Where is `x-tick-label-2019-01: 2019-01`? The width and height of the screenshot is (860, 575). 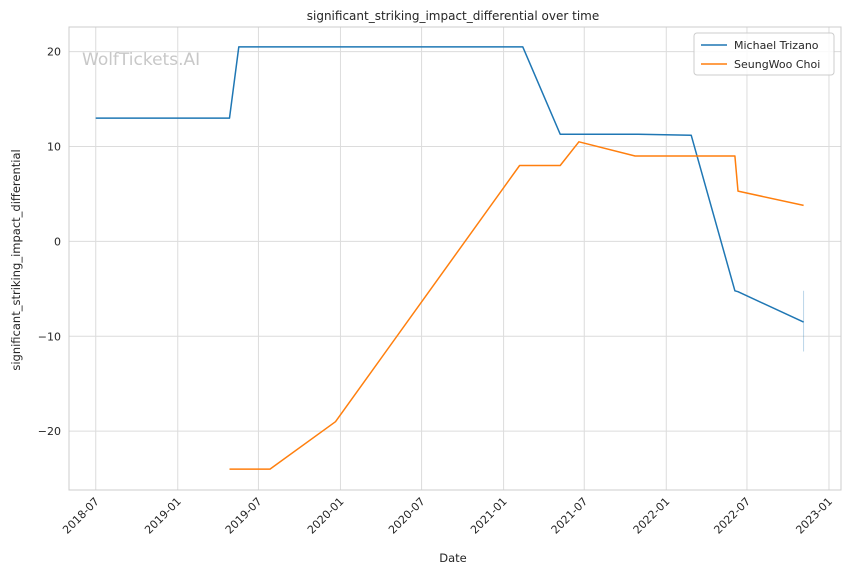 x-tick-label-2019-01: 2019-01 is located at coordinates (163, 516).